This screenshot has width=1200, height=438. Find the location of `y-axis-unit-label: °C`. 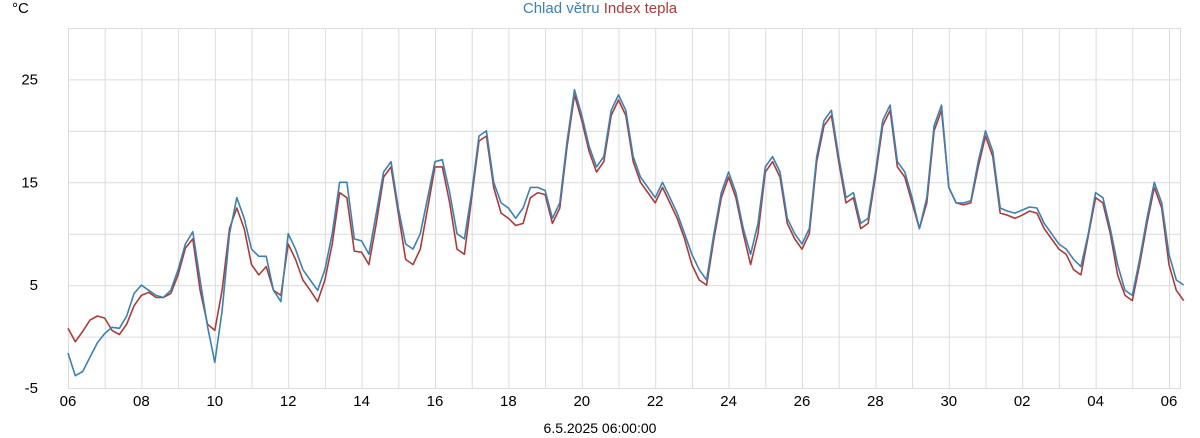

y-axis-unit-label: °C is located at coordinates (20, 8).